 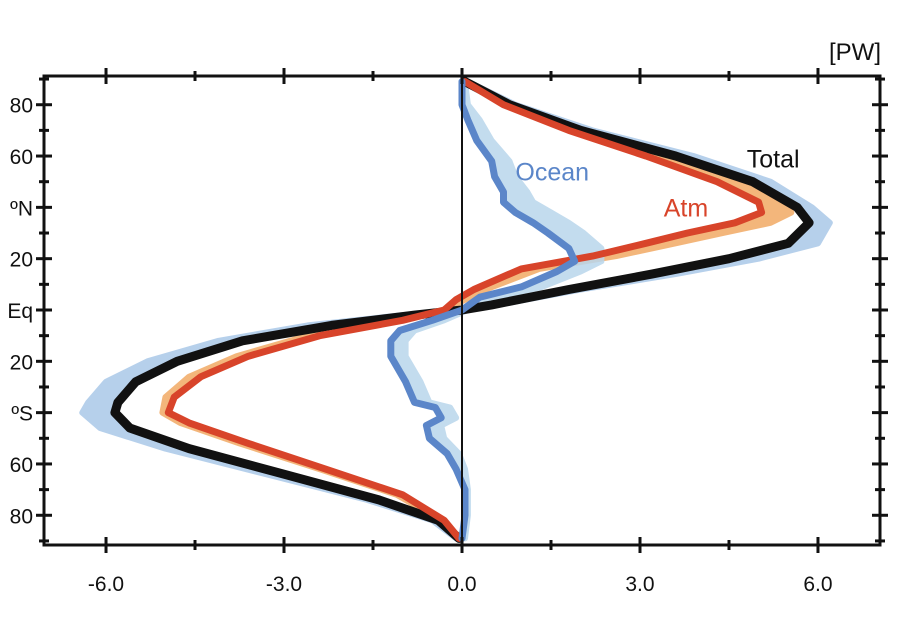 What do you see at coordinates (855, 52) in the screenshot?
I see `unit-label: [PW]` at bounding box center [855, 52].